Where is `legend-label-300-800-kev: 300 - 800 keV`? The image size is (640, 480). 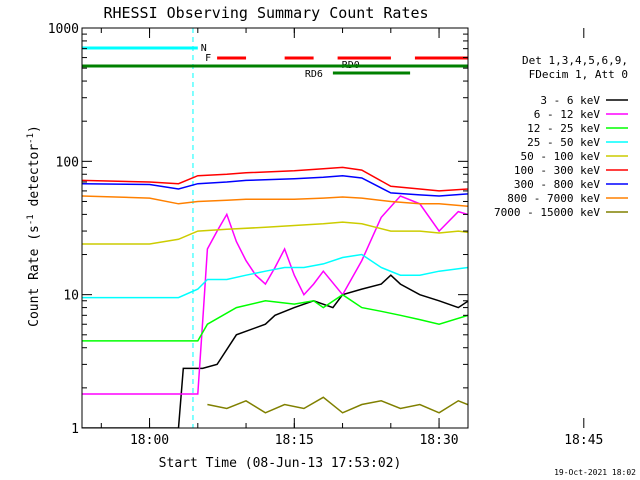
legend-label-300-800-kev: 300 - 800 keV is located at coordinates (557, 184).